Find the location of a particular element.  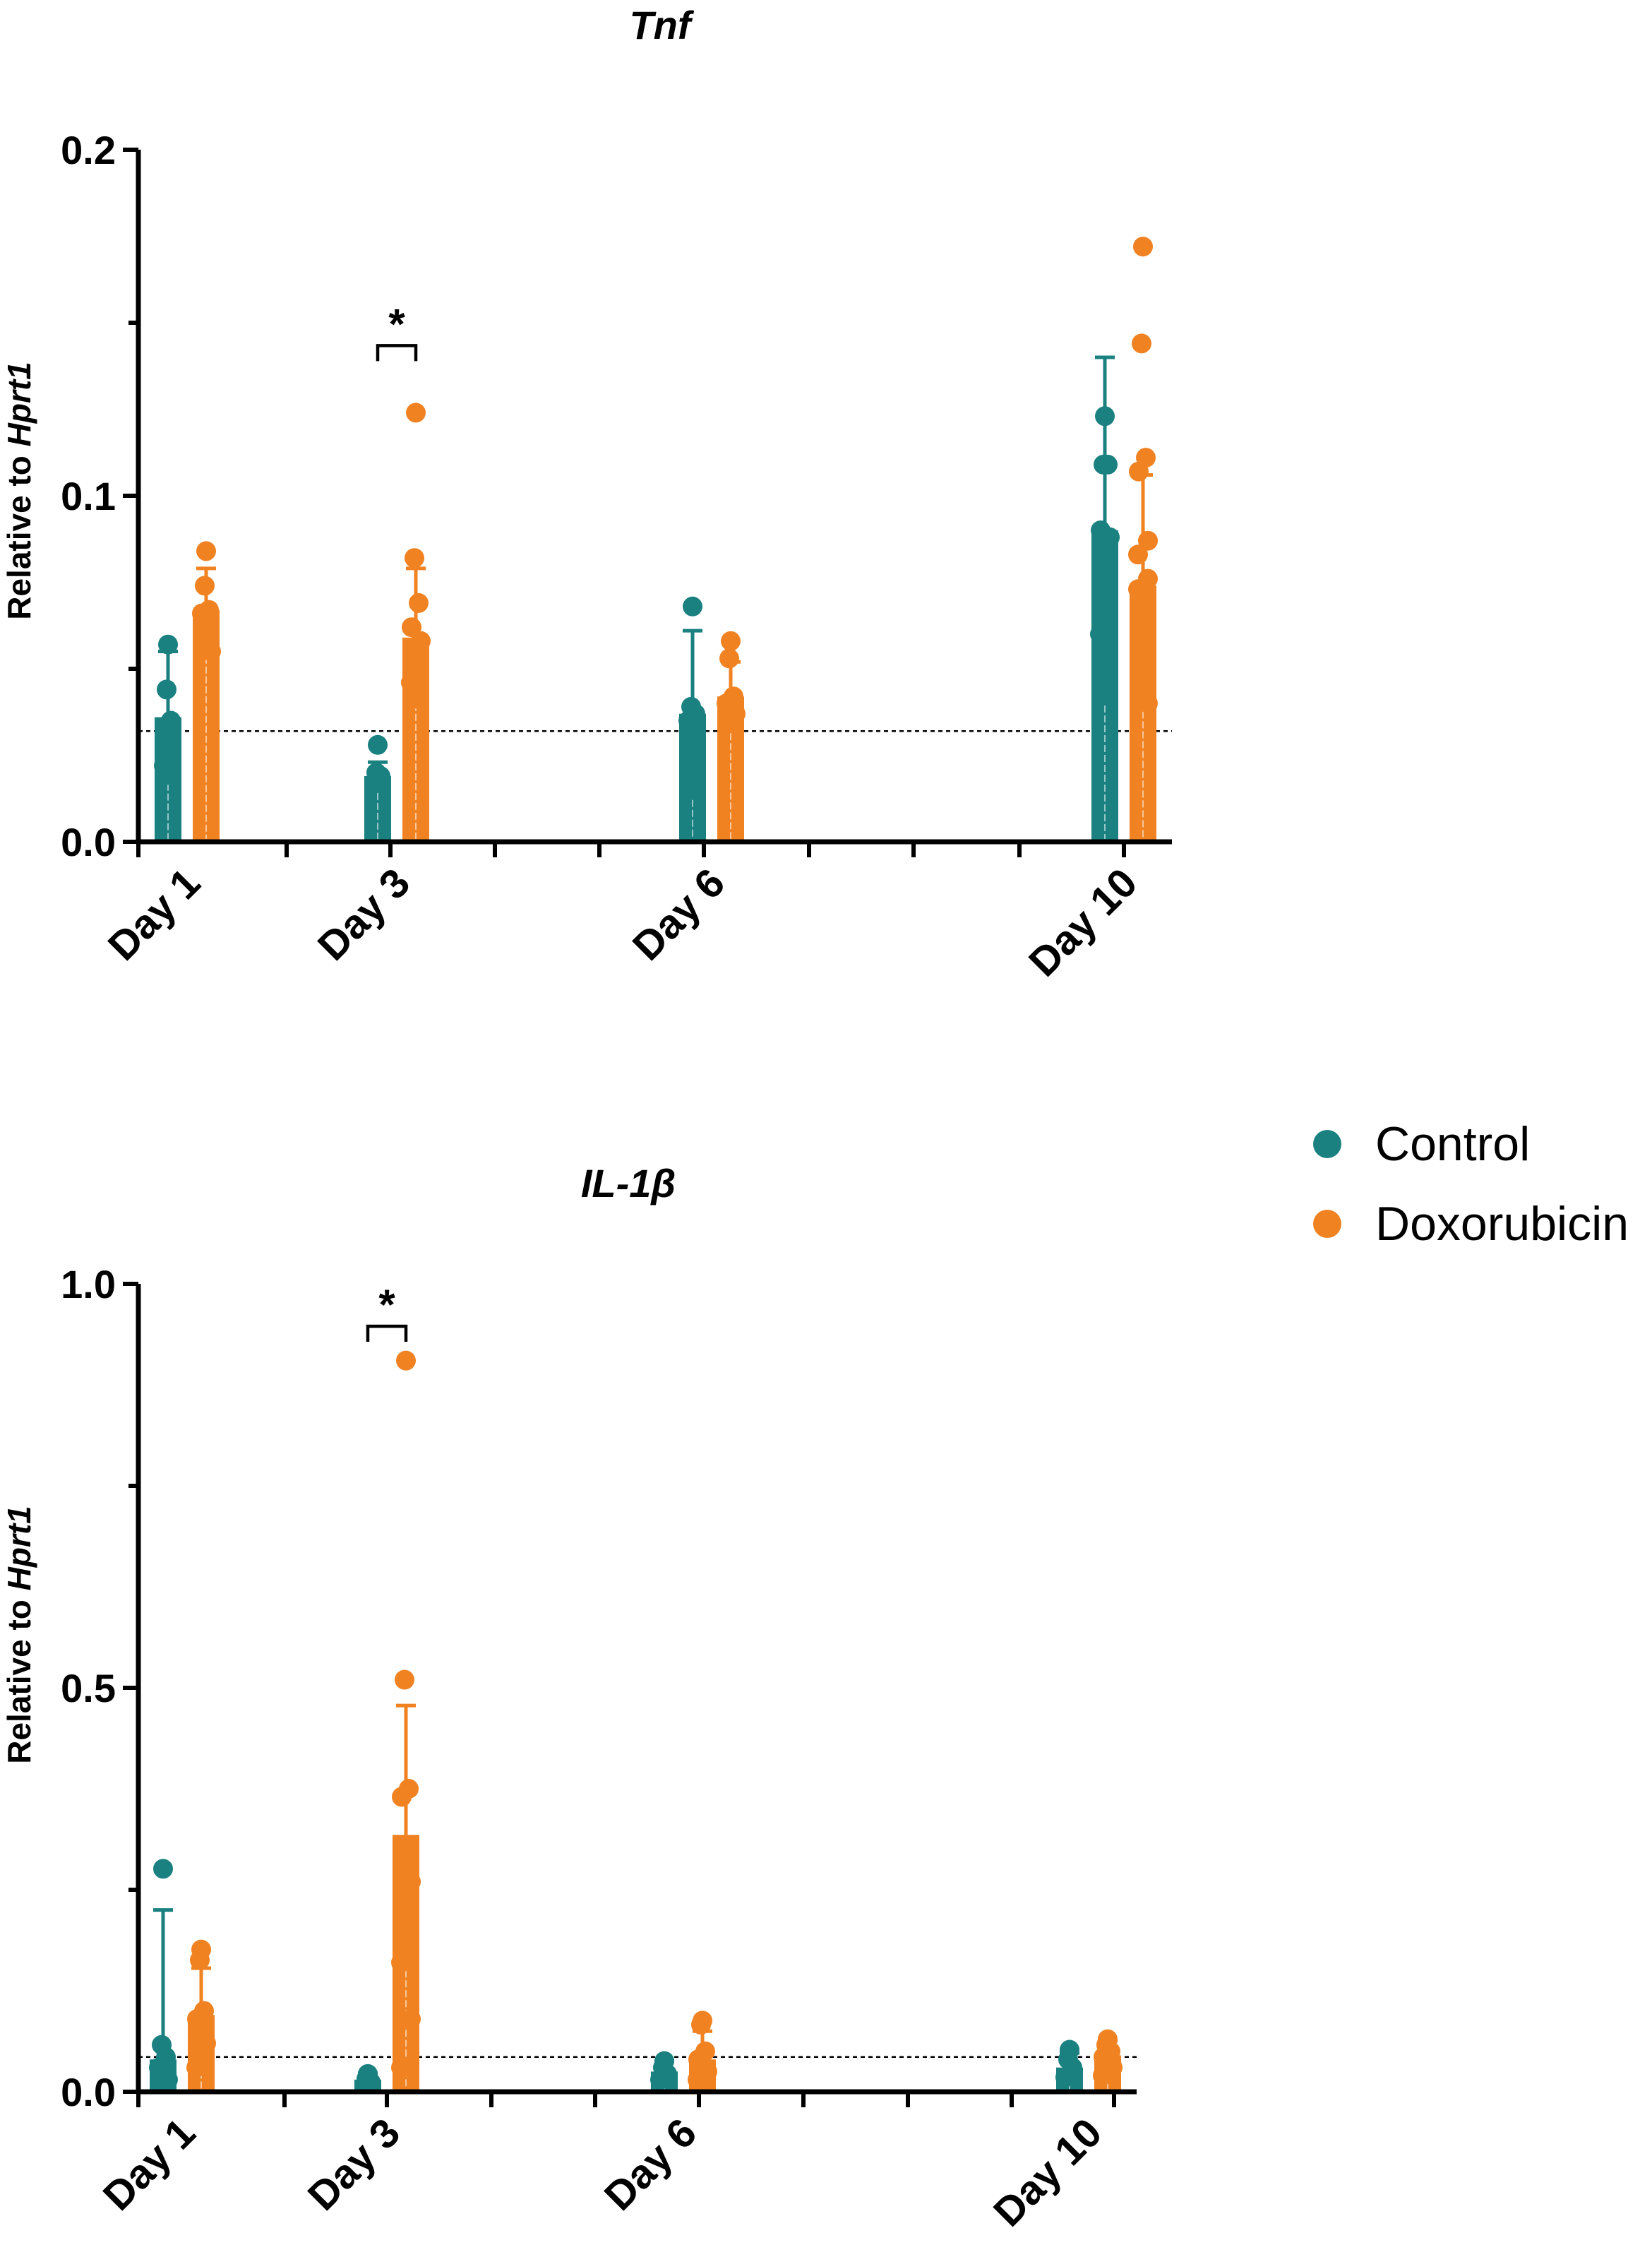

y-tick-label: 0.2 is located at coordinates (88, 150).